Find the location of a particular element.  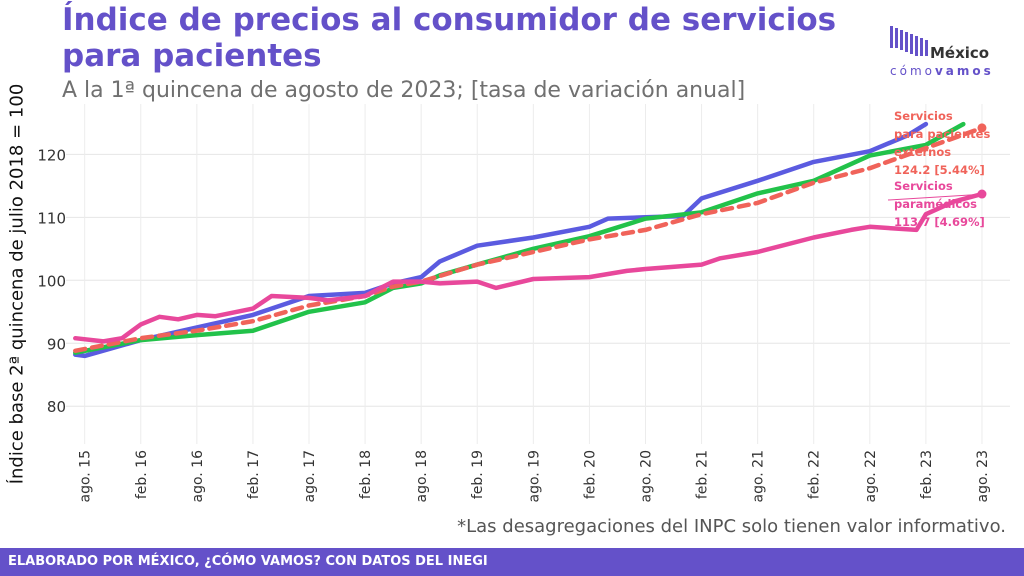

series-label-value: 124.2 [5.44%] is located at coordinates (939, 170).